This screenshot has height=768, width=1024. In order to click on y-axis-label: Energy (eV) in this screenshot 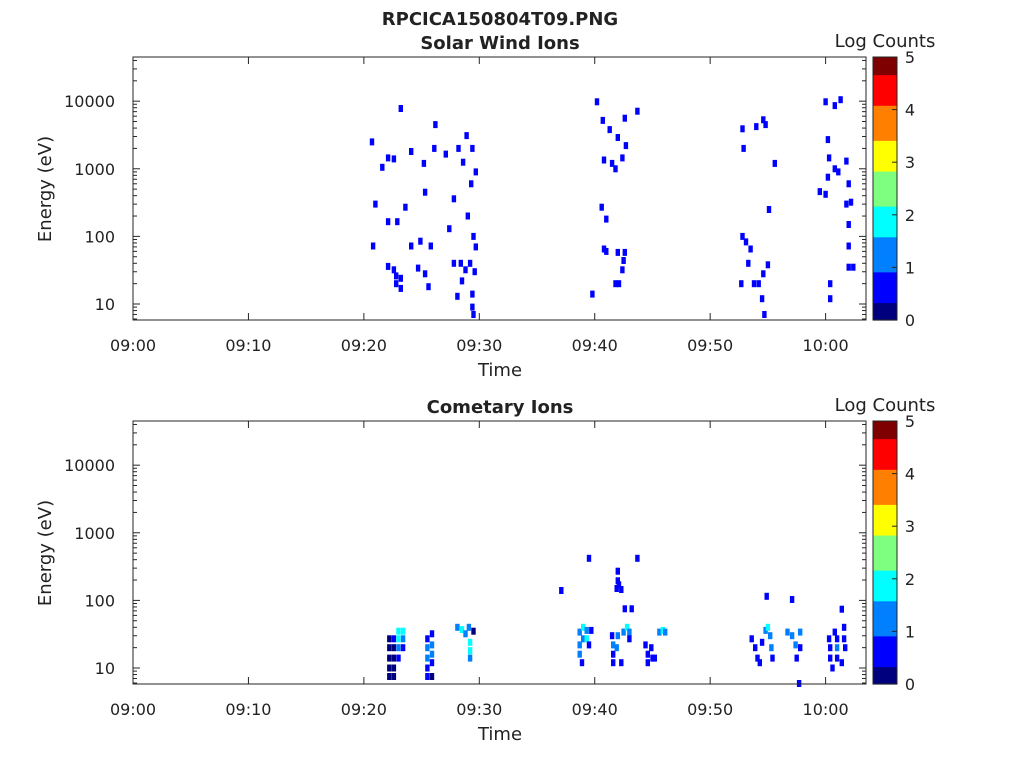, I will do `click(45, 189)`.